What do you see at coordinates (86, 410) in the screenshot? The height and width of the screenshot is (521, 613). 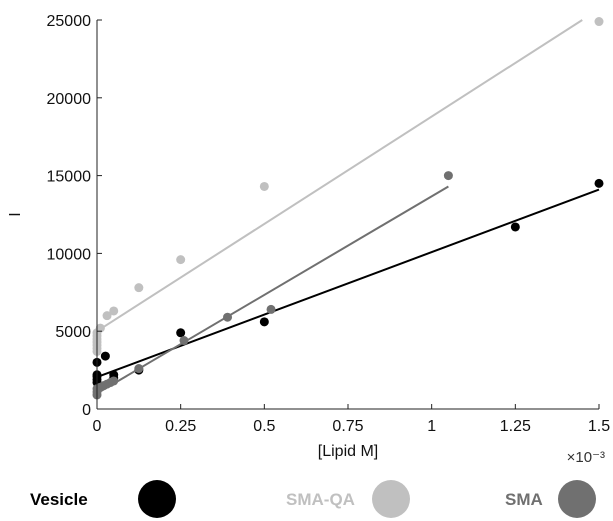 I see `y-tick-label: 0` at bounding box center [86, 410].